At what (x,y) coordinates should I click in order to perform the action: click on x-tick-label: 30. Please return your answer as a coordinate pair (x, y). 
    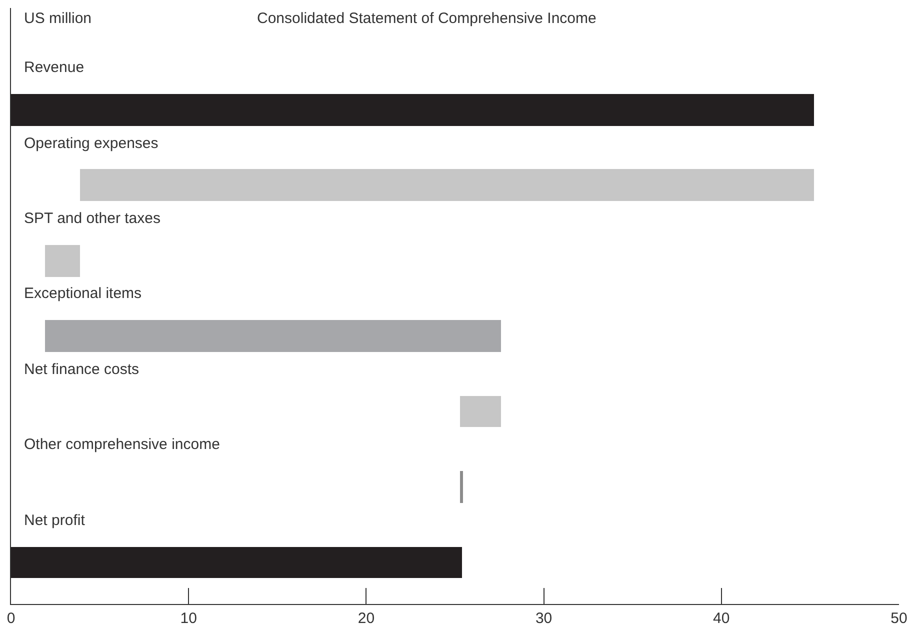
    Looking at the image, I should click on (543, 618).